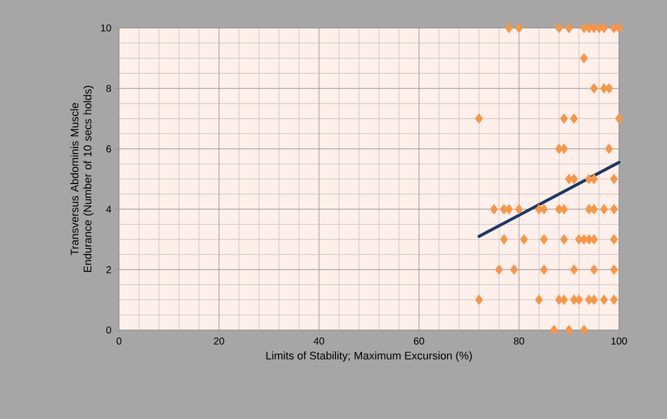  What do you see at coordinates (319, 341) in the screenshot?
I see `x-tick-label: 40` at bounding box center [319, 341].